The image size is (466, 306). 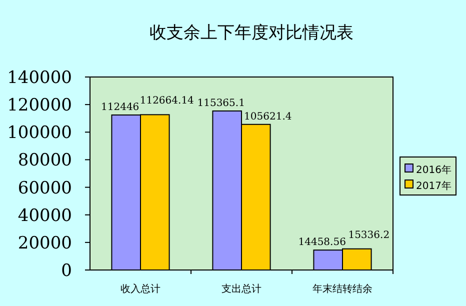 What do you see at coordinates (167, 101) in the screenshot?
I see `data-label: 112664.14` at bounding box center [167, 101].